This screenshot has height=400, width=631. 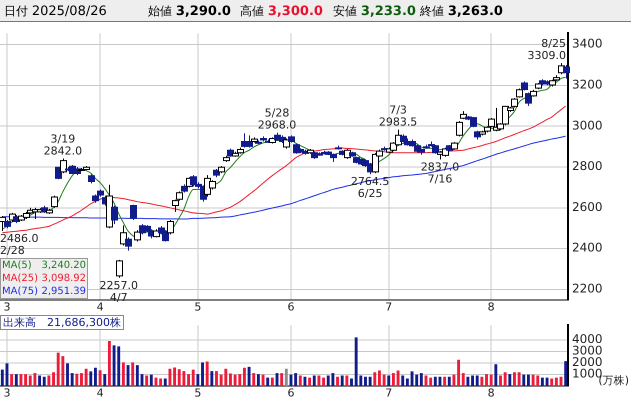 I want to click on text: MA(5), so click(x=17, y=265).